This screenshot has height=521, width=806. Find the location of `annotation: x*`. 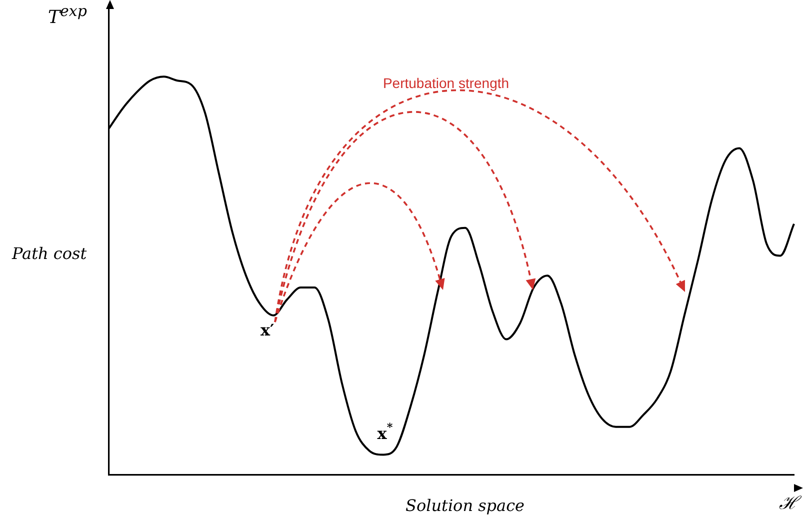

annotation: x* is located at coordinates (385, 431).